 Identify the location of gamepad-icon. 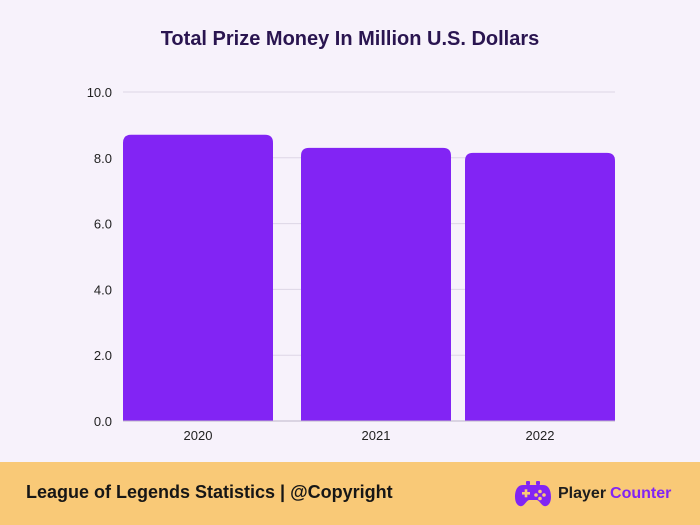
(533, 494).